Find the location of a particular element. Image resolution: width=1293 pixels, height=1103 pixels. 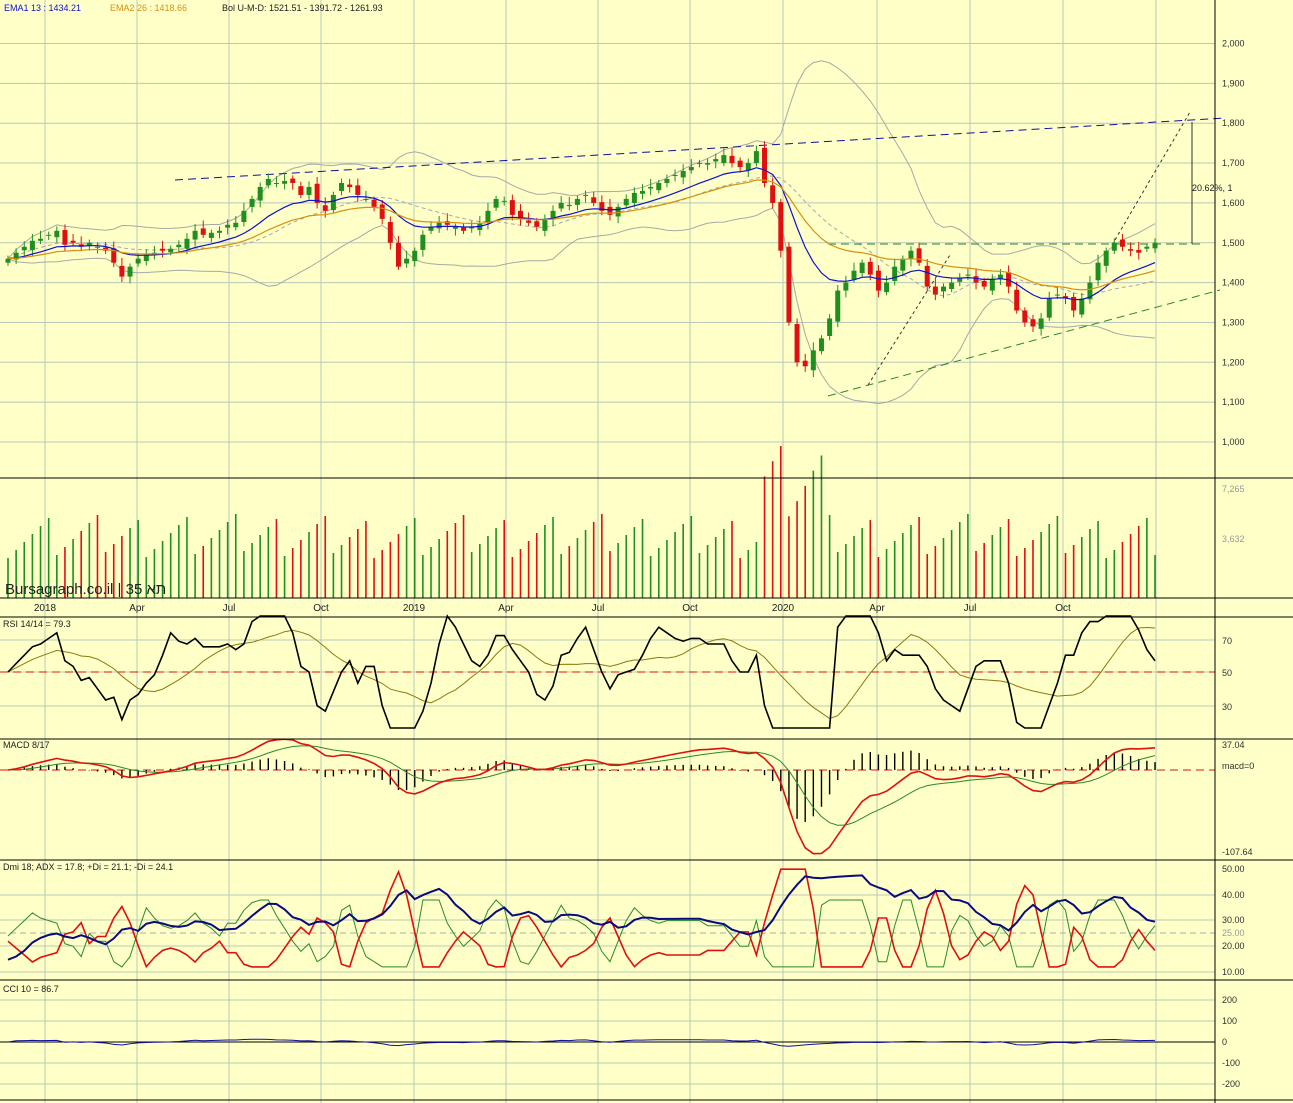

date-label-1: Apr is located at coordinates (137, 608).